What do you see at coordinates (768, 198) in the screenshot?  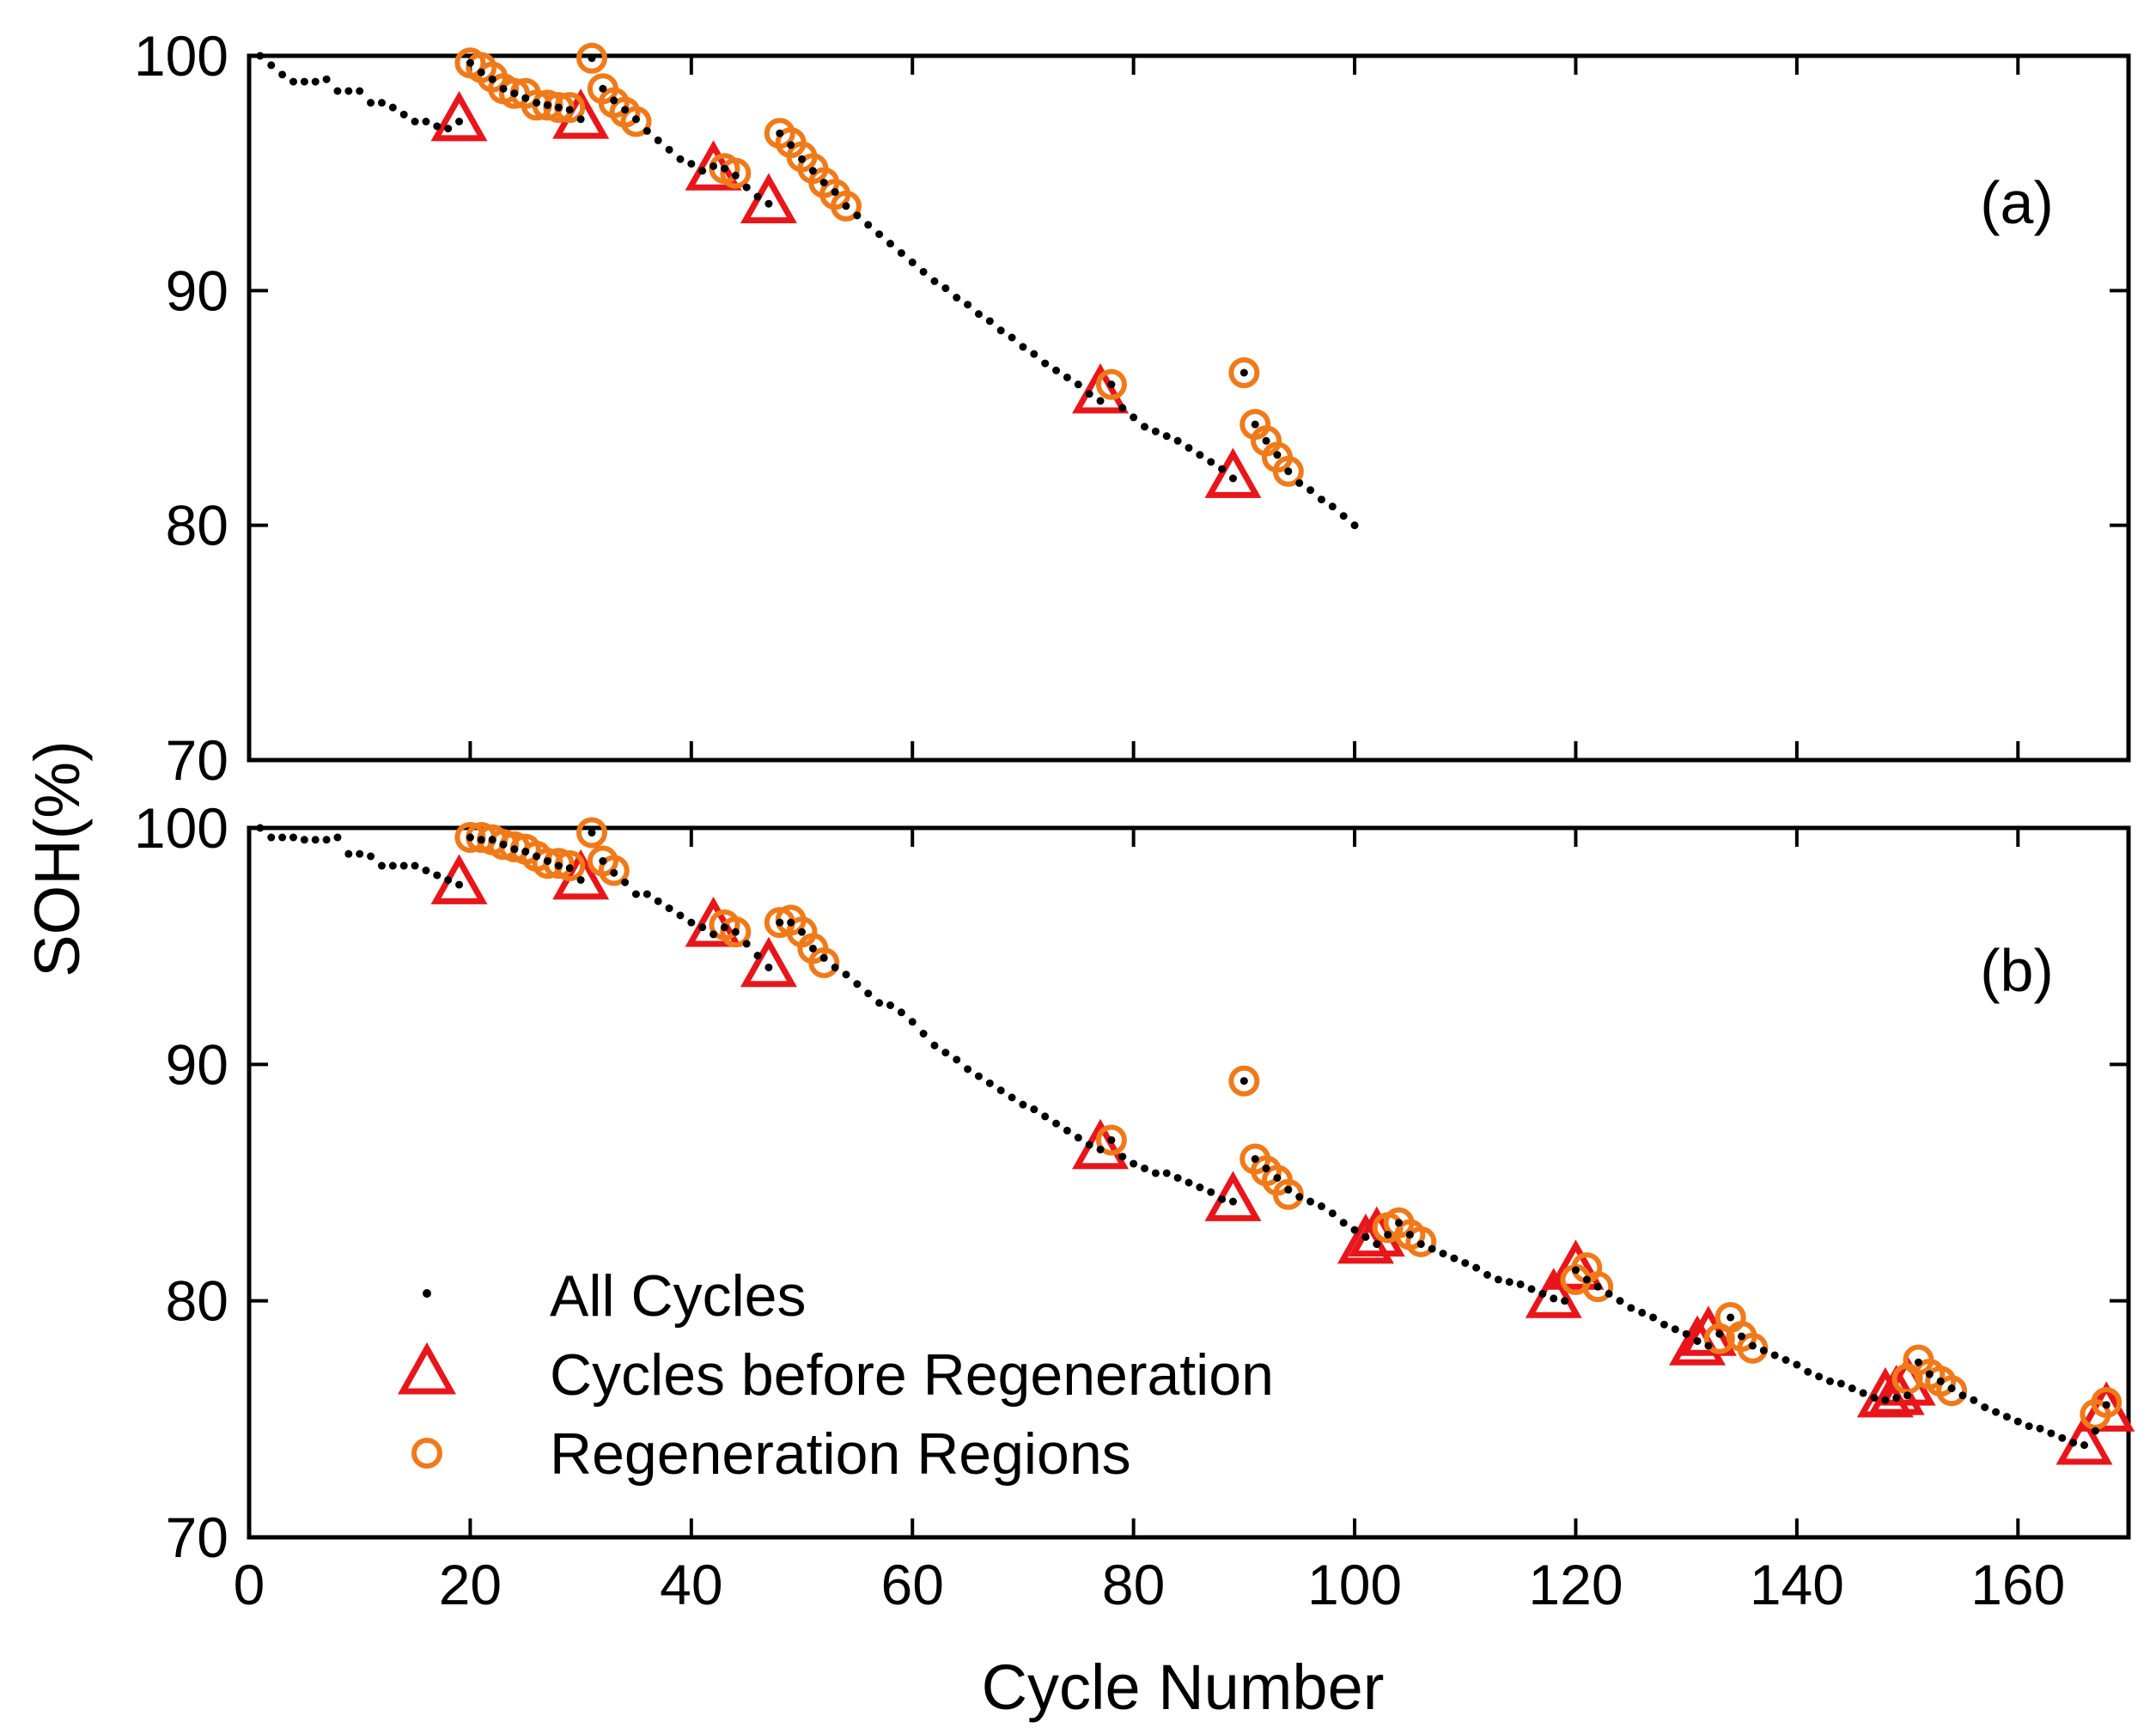 I see `regeneration-start-marker-a` at bounding box center [768, 198].